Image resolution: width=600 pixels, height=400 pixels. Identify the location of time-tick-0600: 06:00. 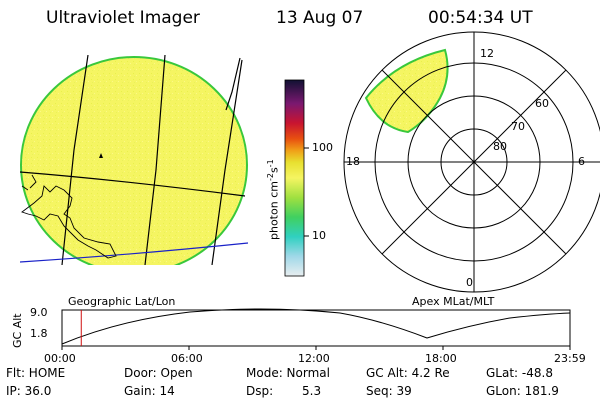
(187, 358).